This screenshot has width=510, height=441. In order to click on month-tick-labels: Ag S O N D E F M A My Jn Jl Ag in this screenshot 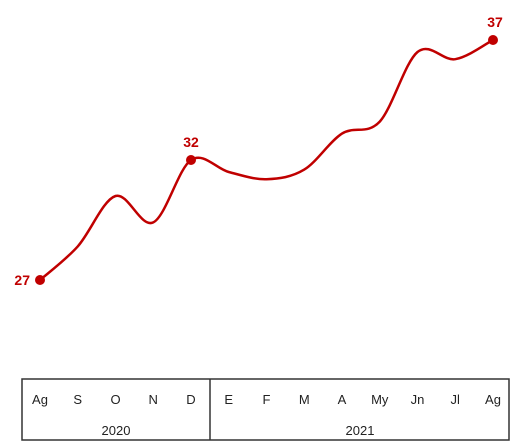, I will do `click(266, 399)`.